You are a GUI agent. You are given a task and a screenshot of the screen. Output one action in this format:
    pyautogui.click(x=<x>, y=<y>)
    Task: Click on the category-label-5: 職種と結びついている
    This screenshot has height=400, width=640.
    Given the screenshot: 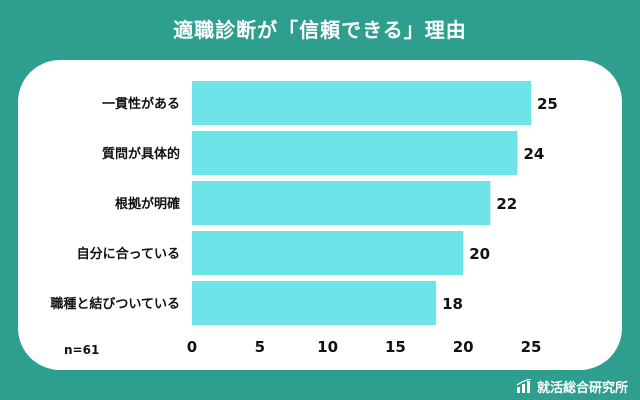 What is the action you would take?
    pyautogui.click(x=115, y=304)
    